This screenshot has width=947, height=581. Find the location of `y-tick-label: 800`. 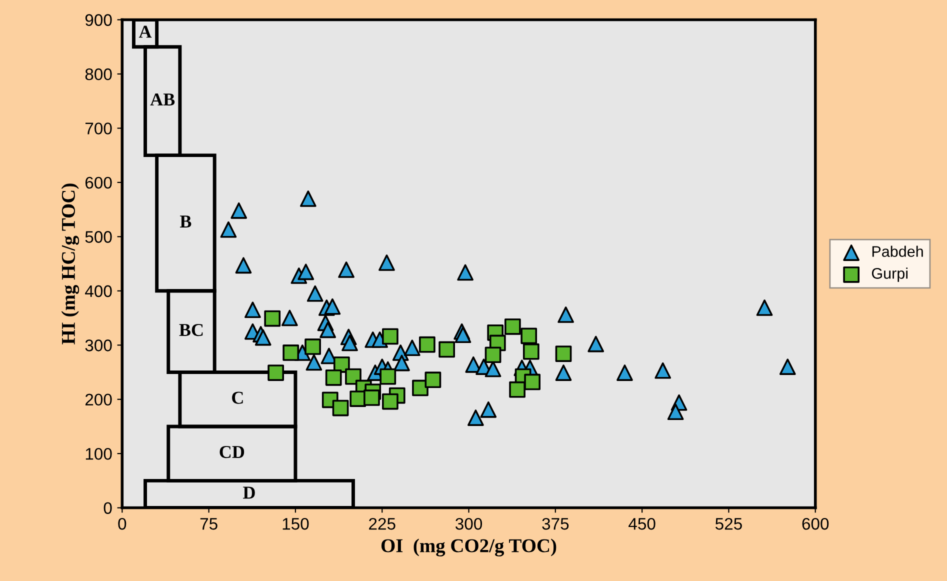

y-tick-label: 800 is located at coordinates (98, 74).